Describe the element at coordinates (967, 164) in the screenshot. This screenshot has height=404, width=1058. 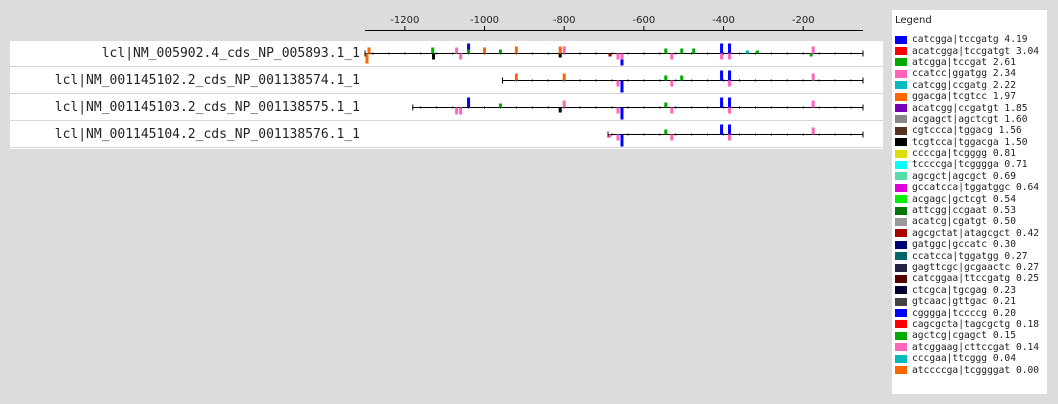
I see `legend-item: tccccga|tcgggga 0.71` at that location.